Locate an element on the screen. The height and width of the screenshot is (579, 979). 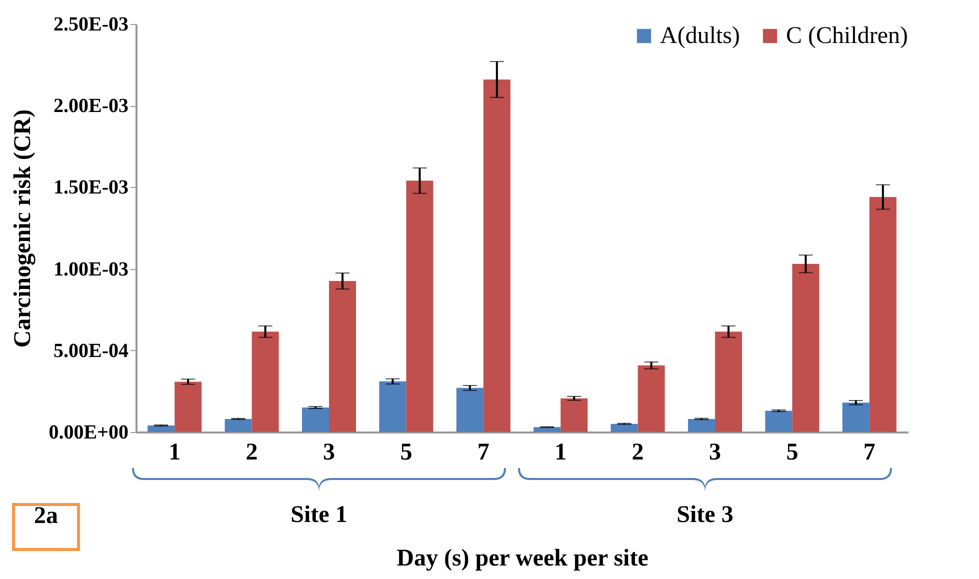
y-tick-label: 1.50E-03 is located at coordinates (91, 187).